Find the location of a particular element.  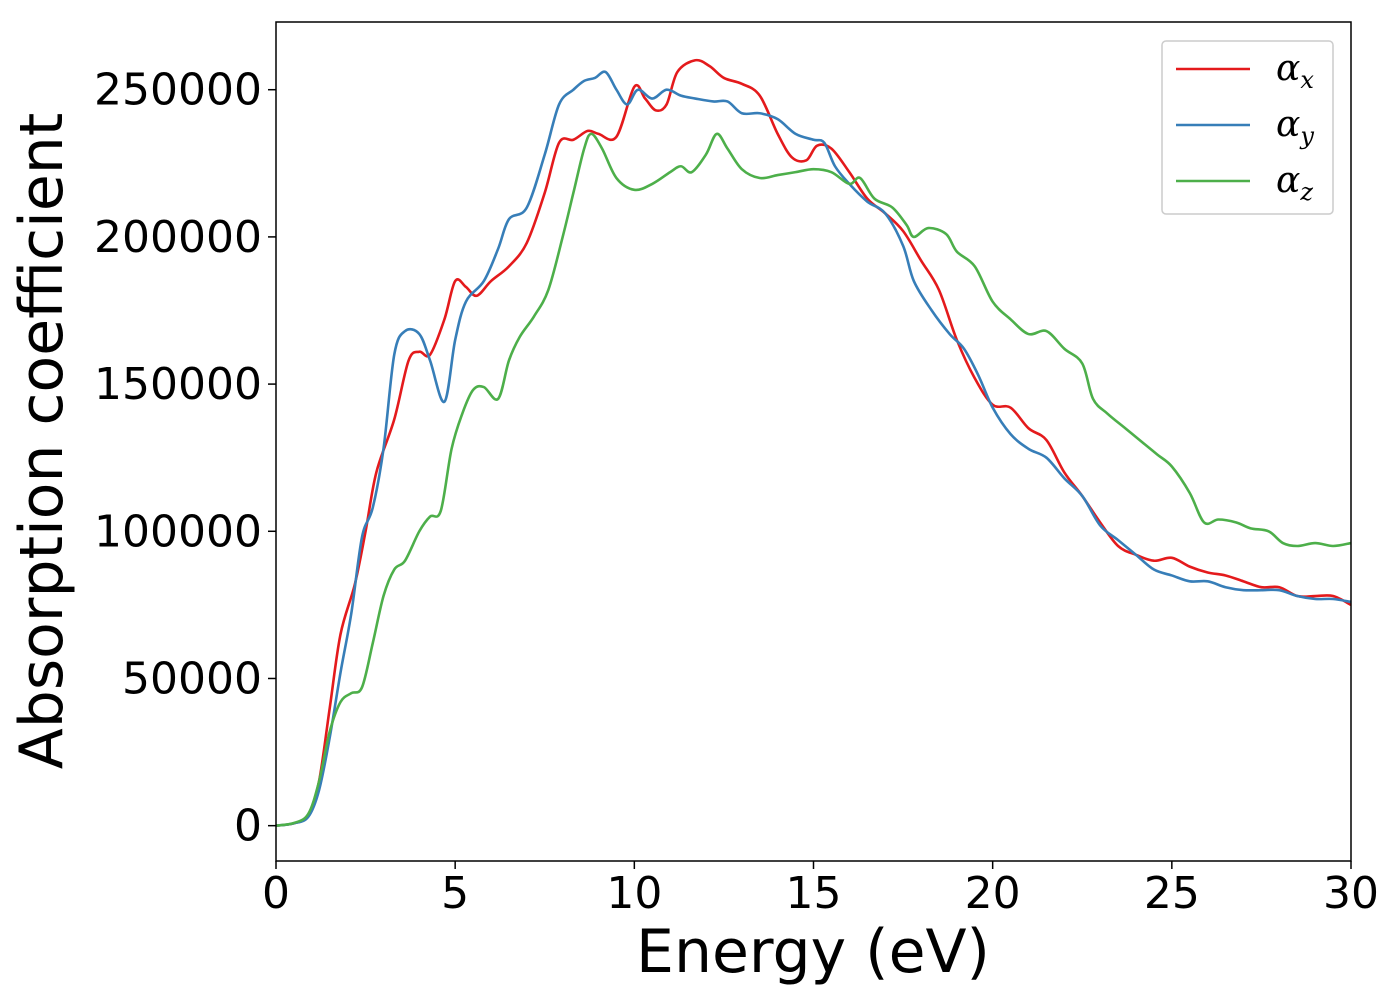

x-tick-label: 5 is located at coordinates (455, 893).